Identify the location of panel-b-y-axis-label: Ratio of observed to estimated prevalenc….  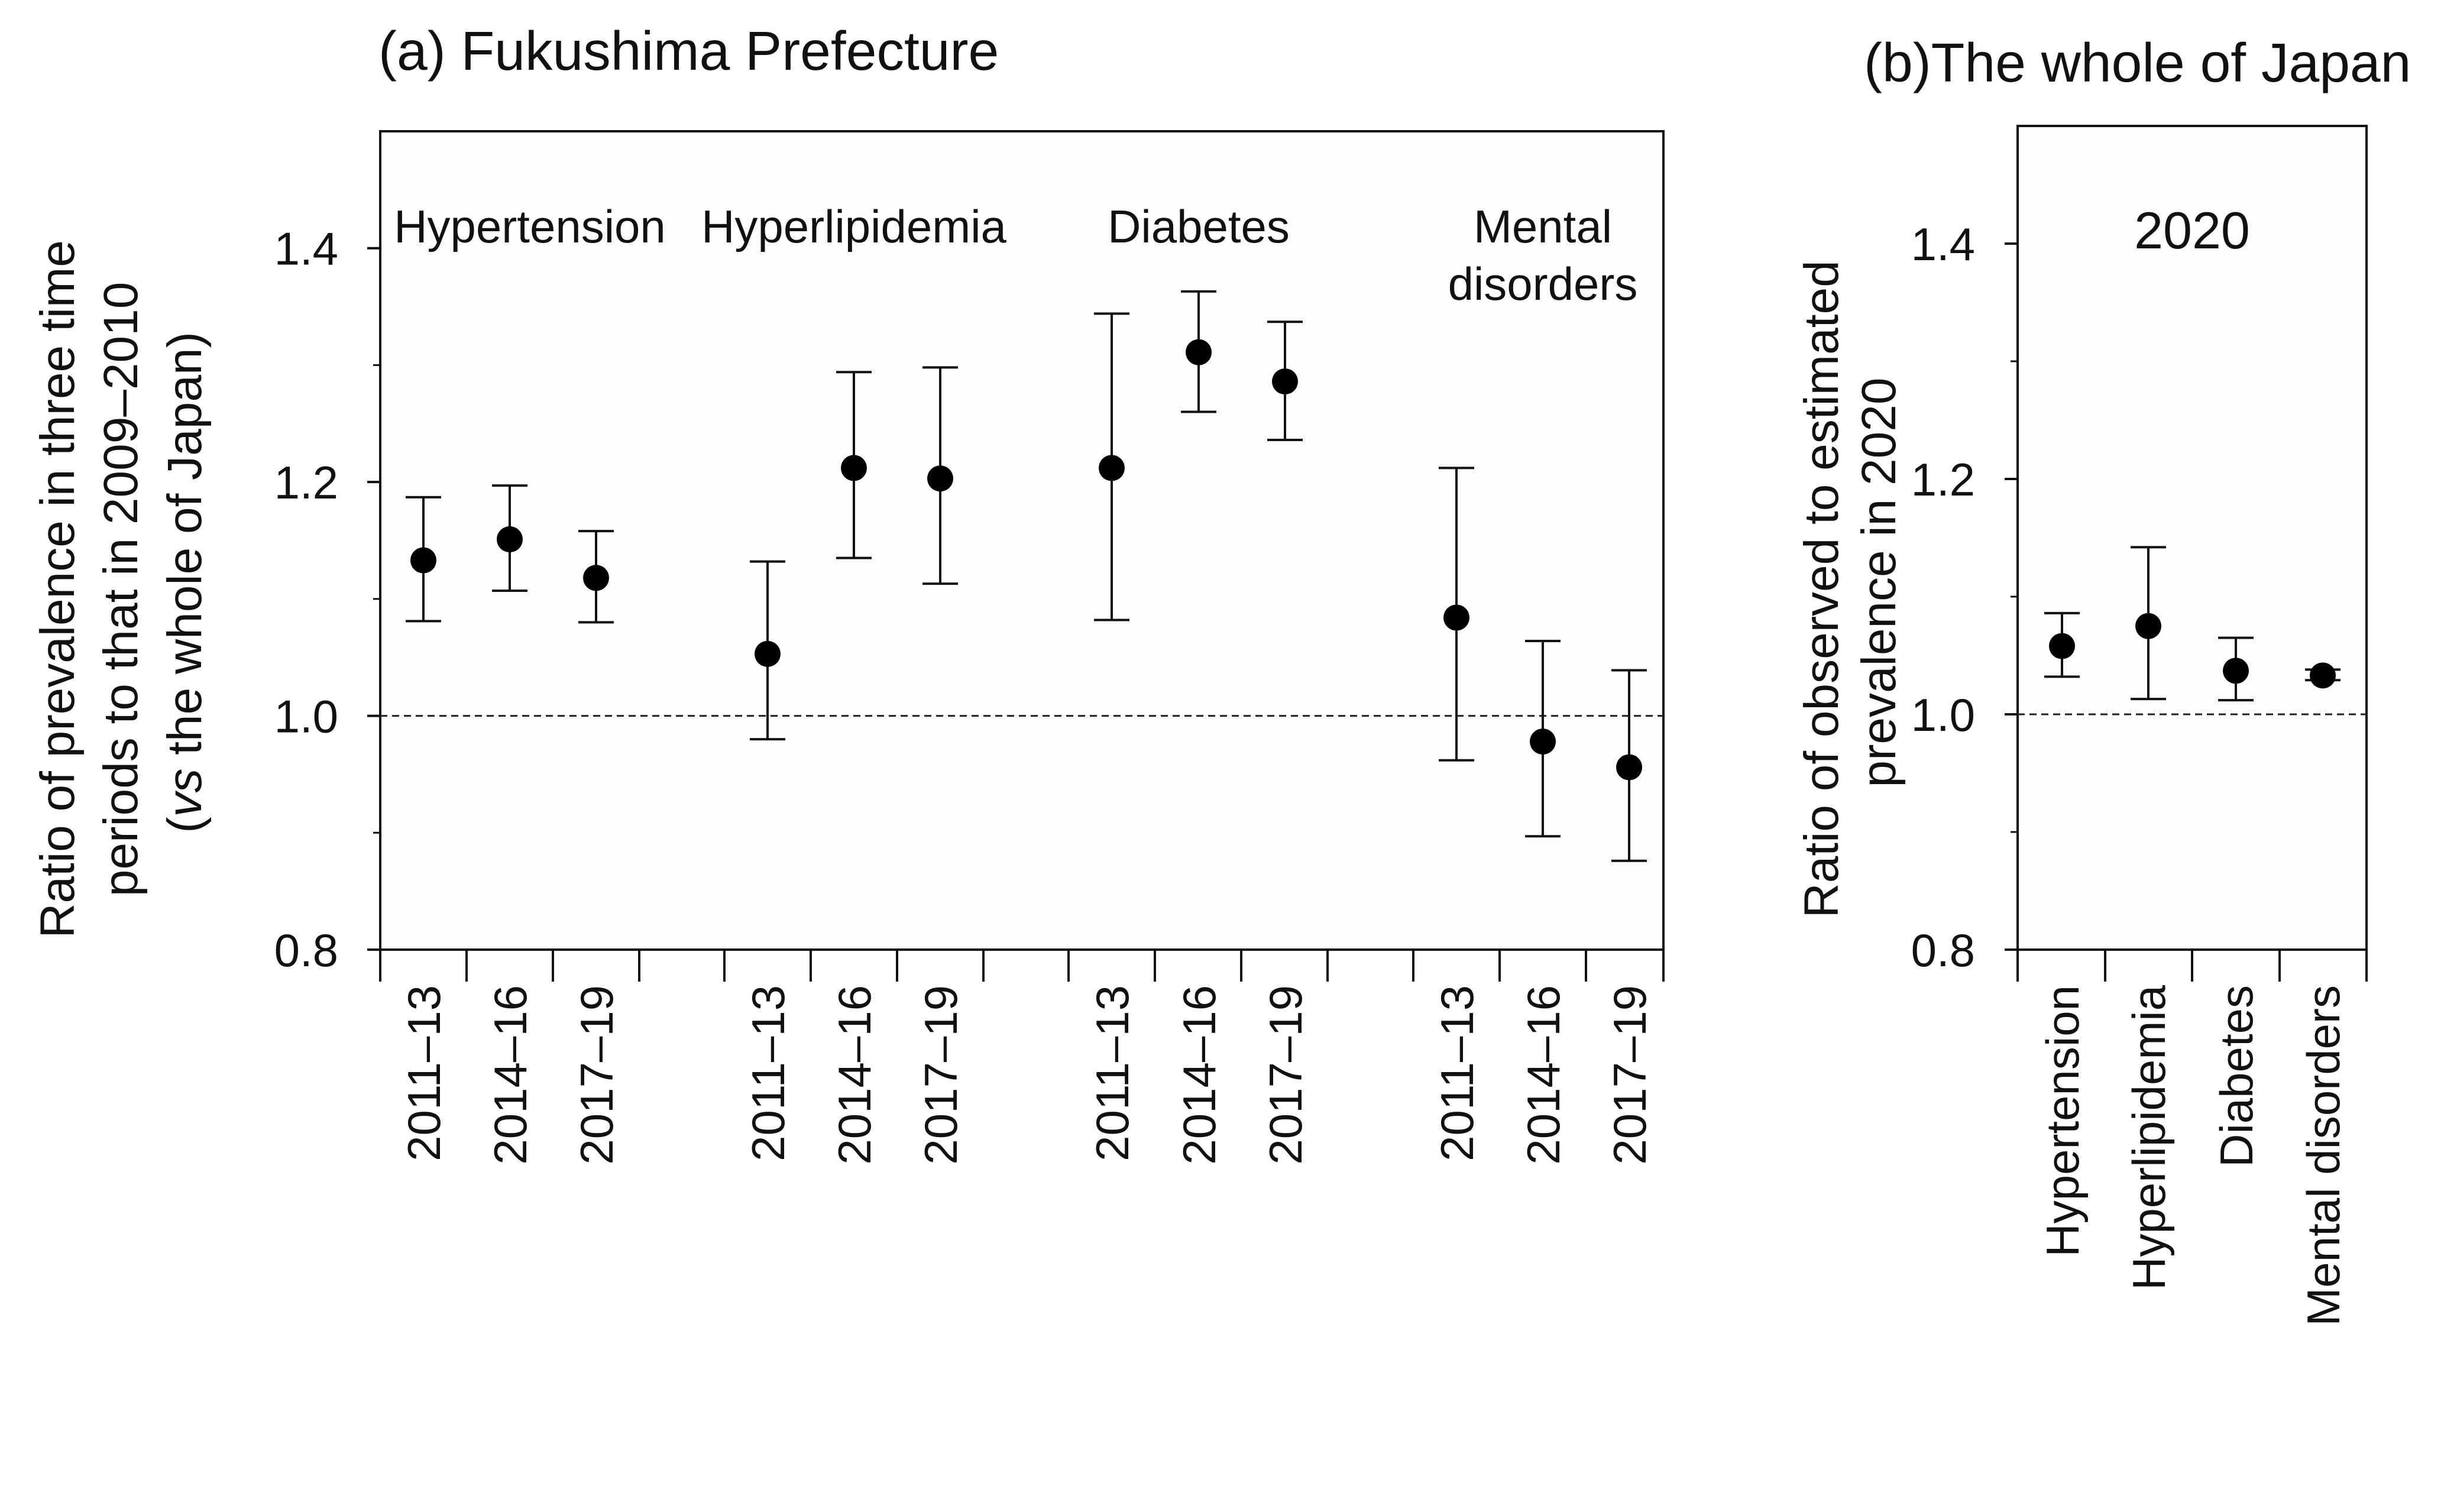
(1850, 582).